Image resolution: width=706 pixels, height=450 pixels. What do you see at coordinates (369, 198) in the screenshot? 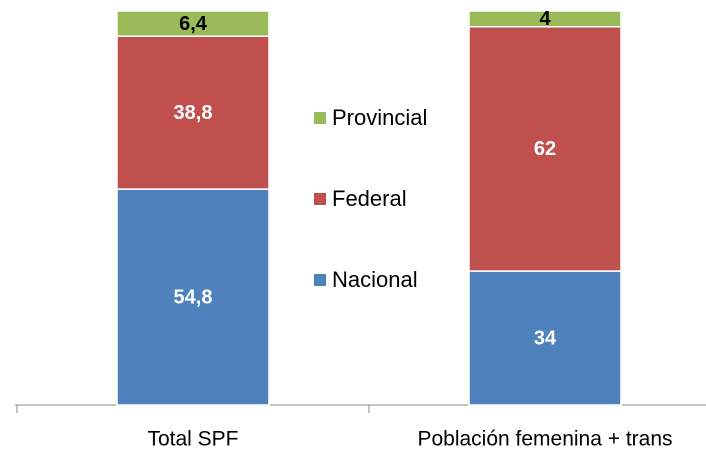
I see `legend-label: Federal` at bounding box center [369, 198].